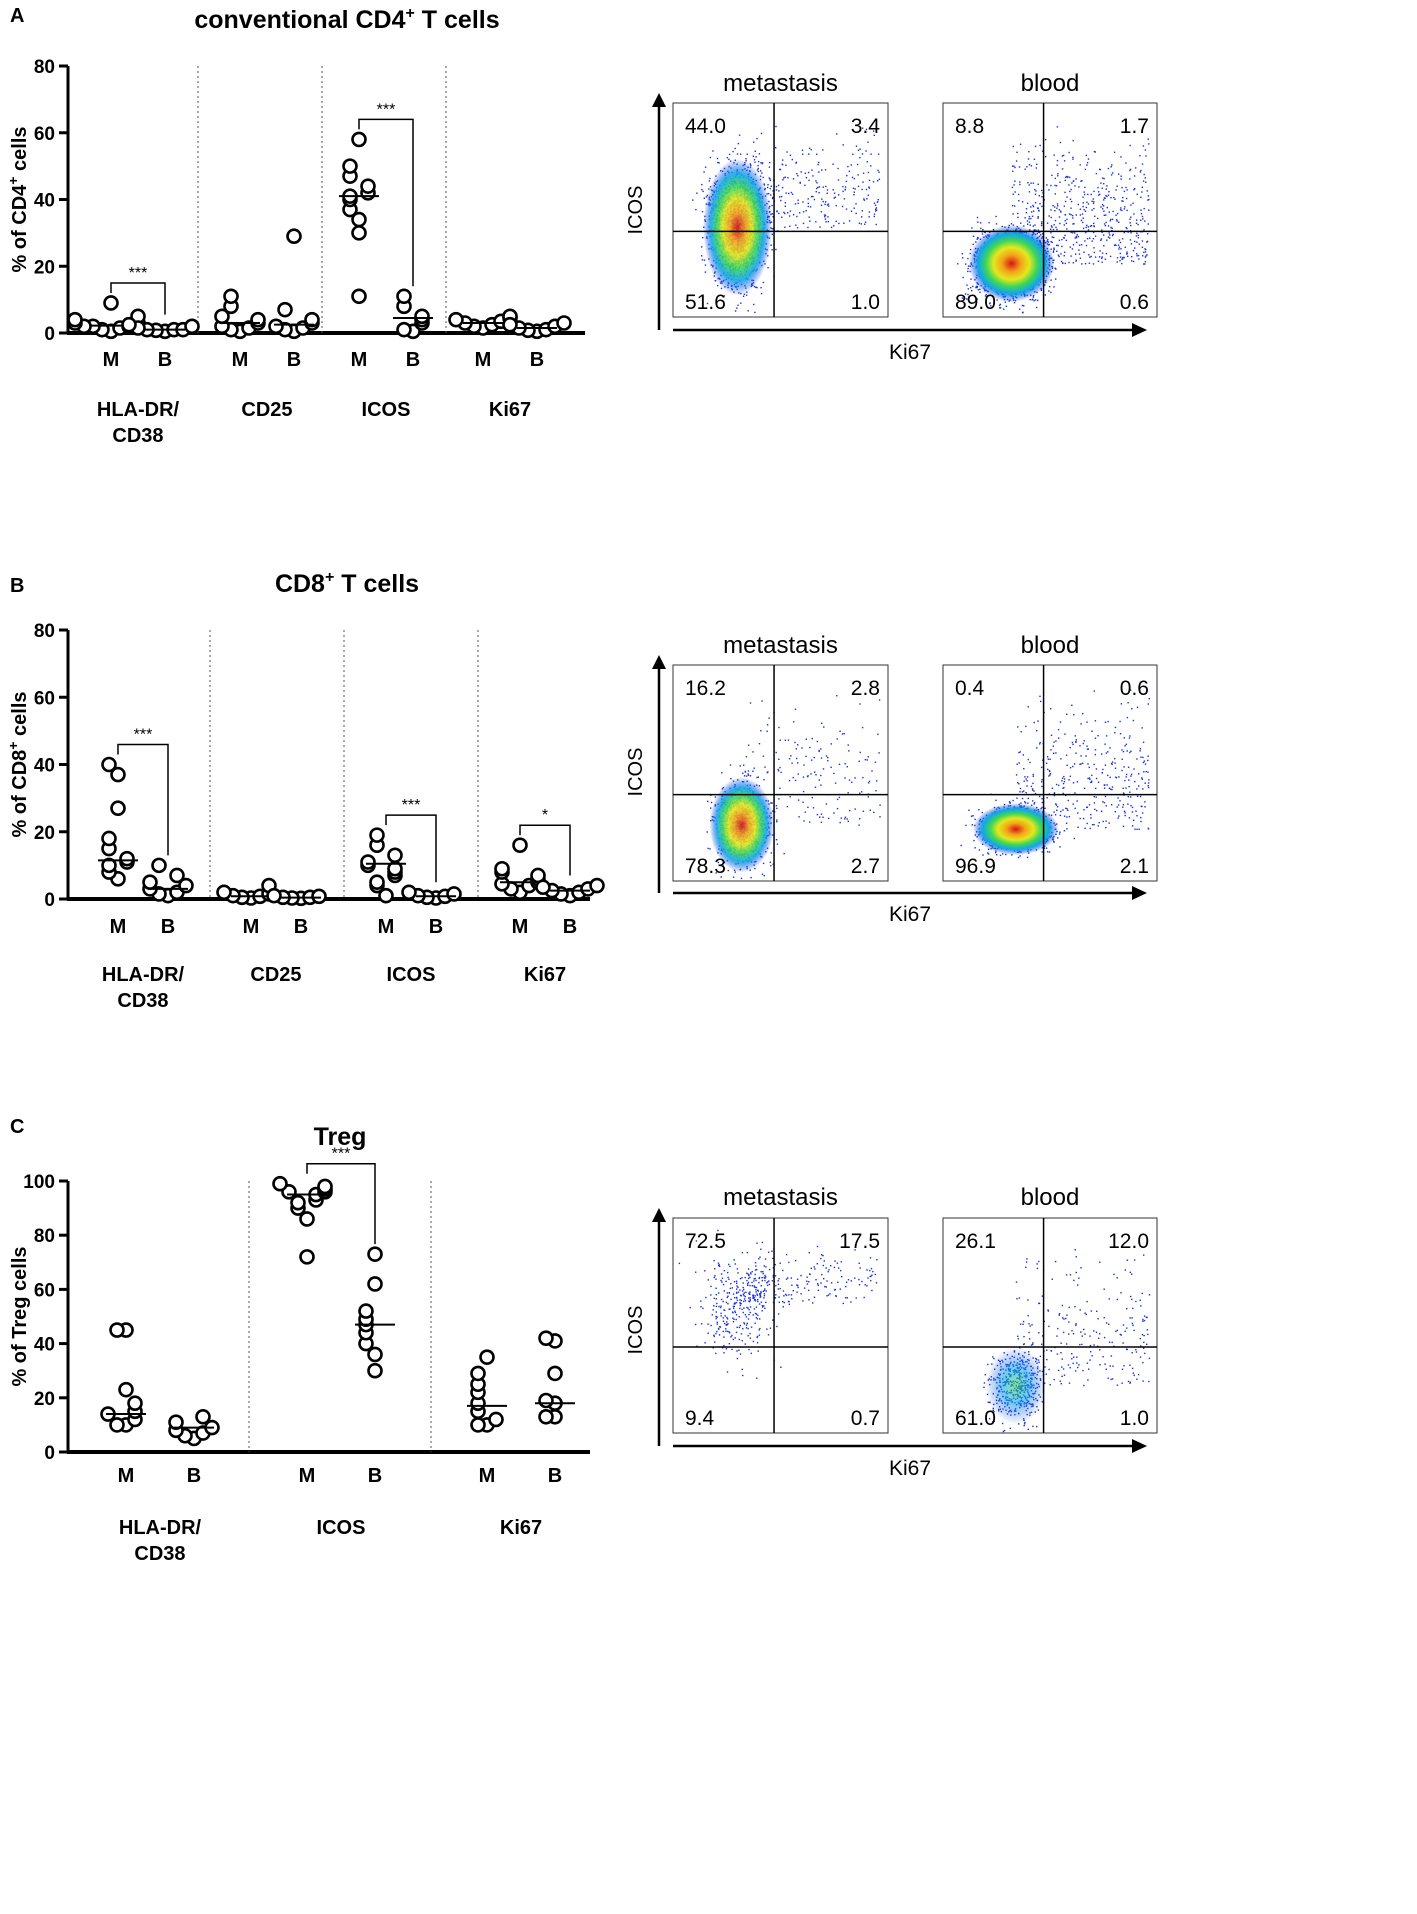 The height and width of the screenshot is (1914, 1417). What do you see at coordinates (545, 850) in the screenshot?
I see `significance-bracket` at bounding box center [545, 850].